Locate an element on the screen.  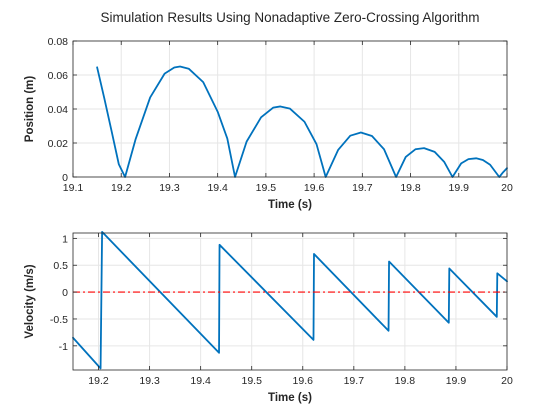
position-y-tick-label: 0.06 is located at coordinates (58, 76).